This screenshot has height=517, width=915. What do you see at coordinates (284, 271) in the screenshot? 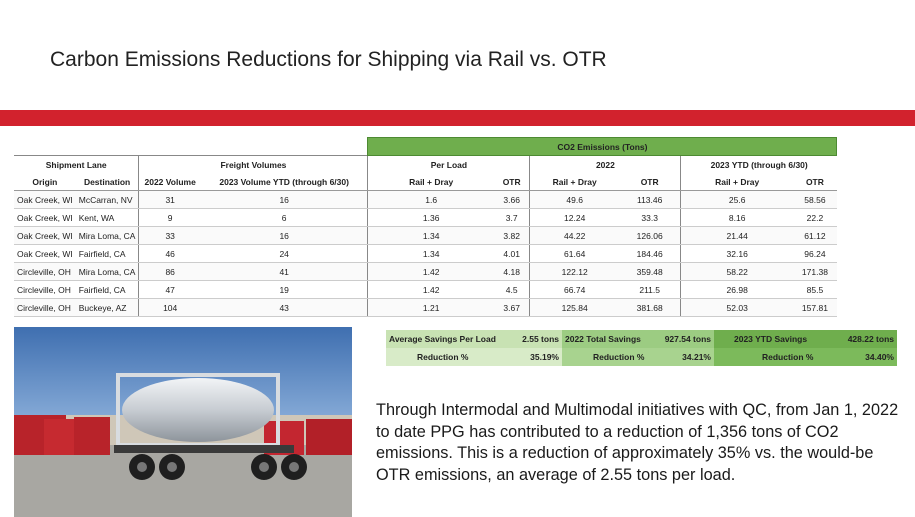
I see `cell-2023-volume: 41` at bounding box center [284, 271].